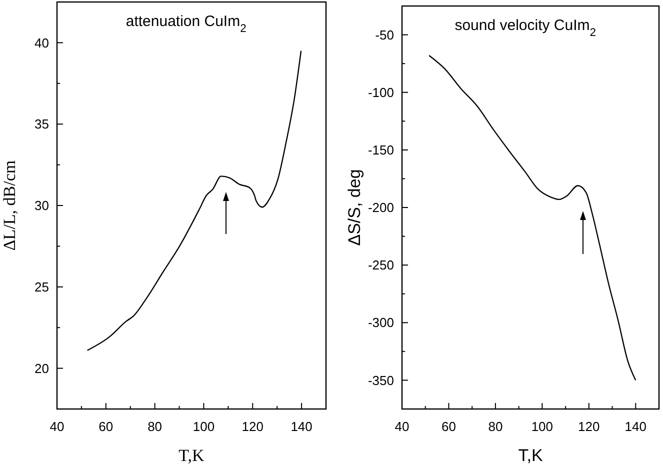 This screenshot has width=663, height=475. What do you see at coordinates (381, 322) in the screenshot?
I see `y-tick-label: -300` at bounding box center [381, 322].